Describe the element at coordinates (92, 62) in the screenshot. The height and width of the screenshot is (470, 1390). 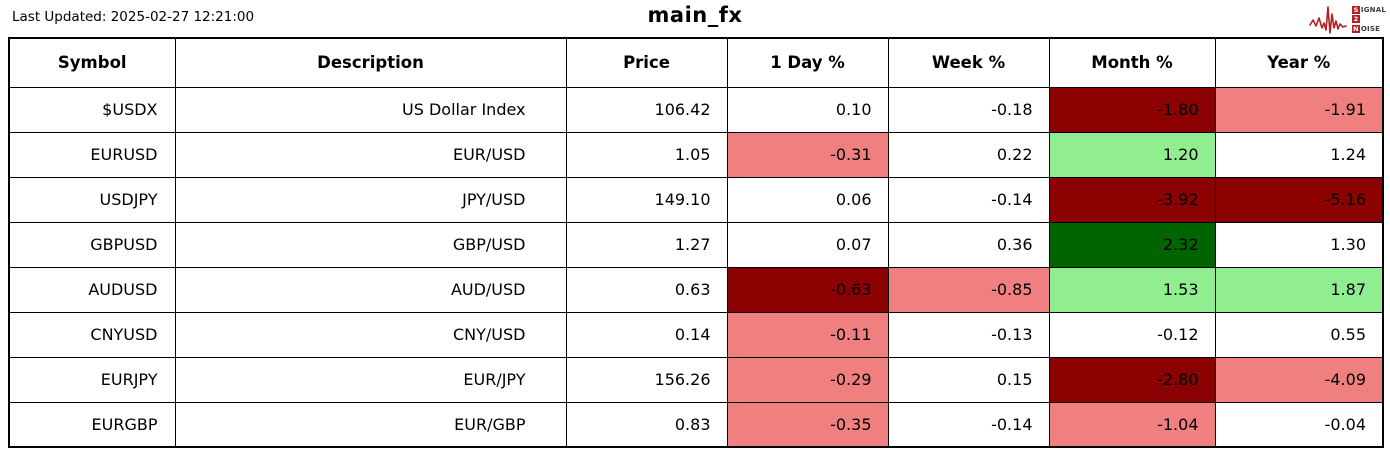
I see `col-header-symbol: Symbol` at that location.